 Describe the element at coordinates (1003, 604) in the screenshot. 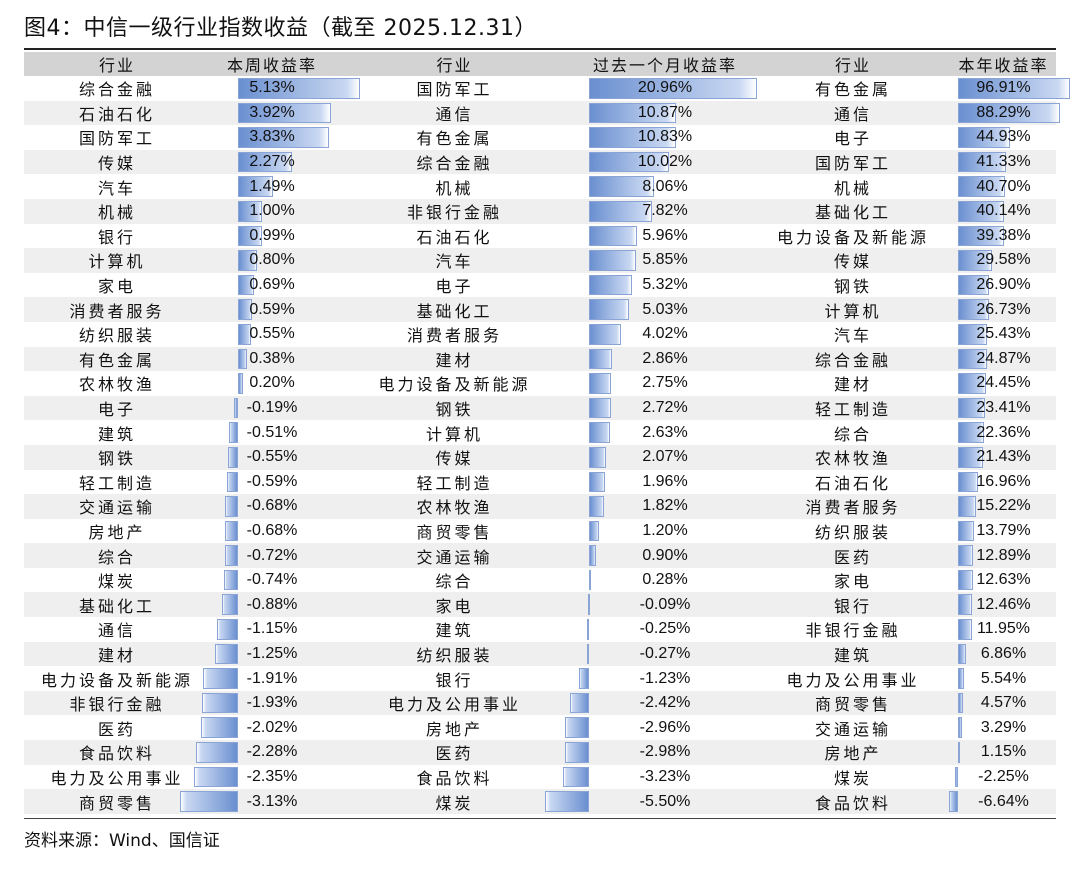

I see `ytd-return-value: 12.46%` at that location.